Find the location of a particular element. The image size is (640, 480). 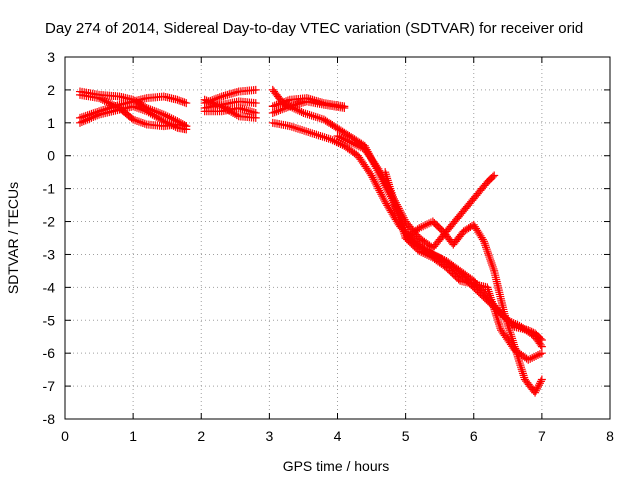

y-tick-label: 2 is located at coordinates (51, 90).